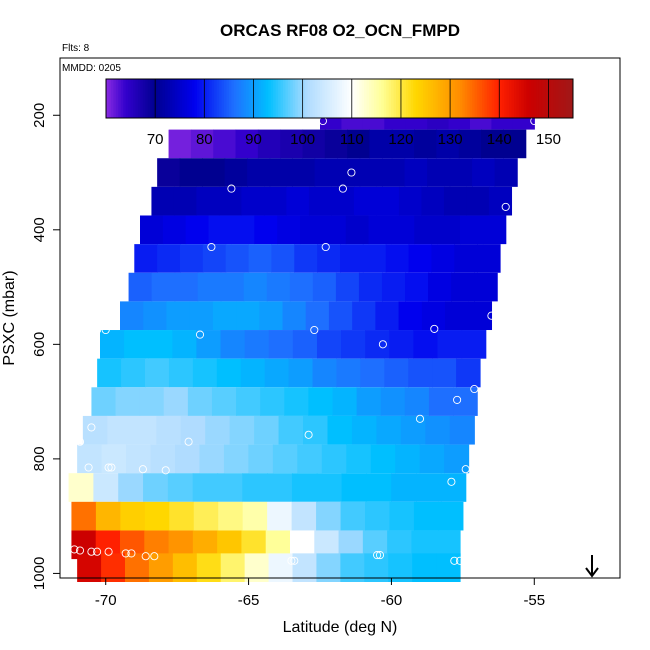  I want to click on x-axis-title: Latitude (deg N), so click(340, 627).